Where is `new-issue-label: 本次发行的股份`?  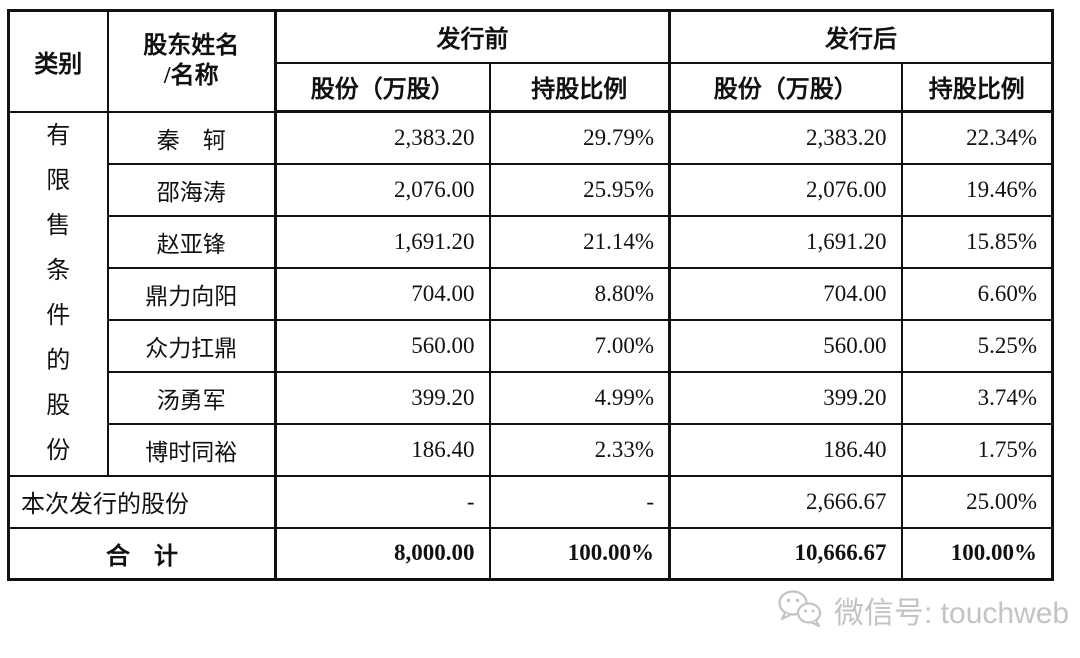 new-issue-label: 本次发行的股份 is located at coordinates (142, 501).